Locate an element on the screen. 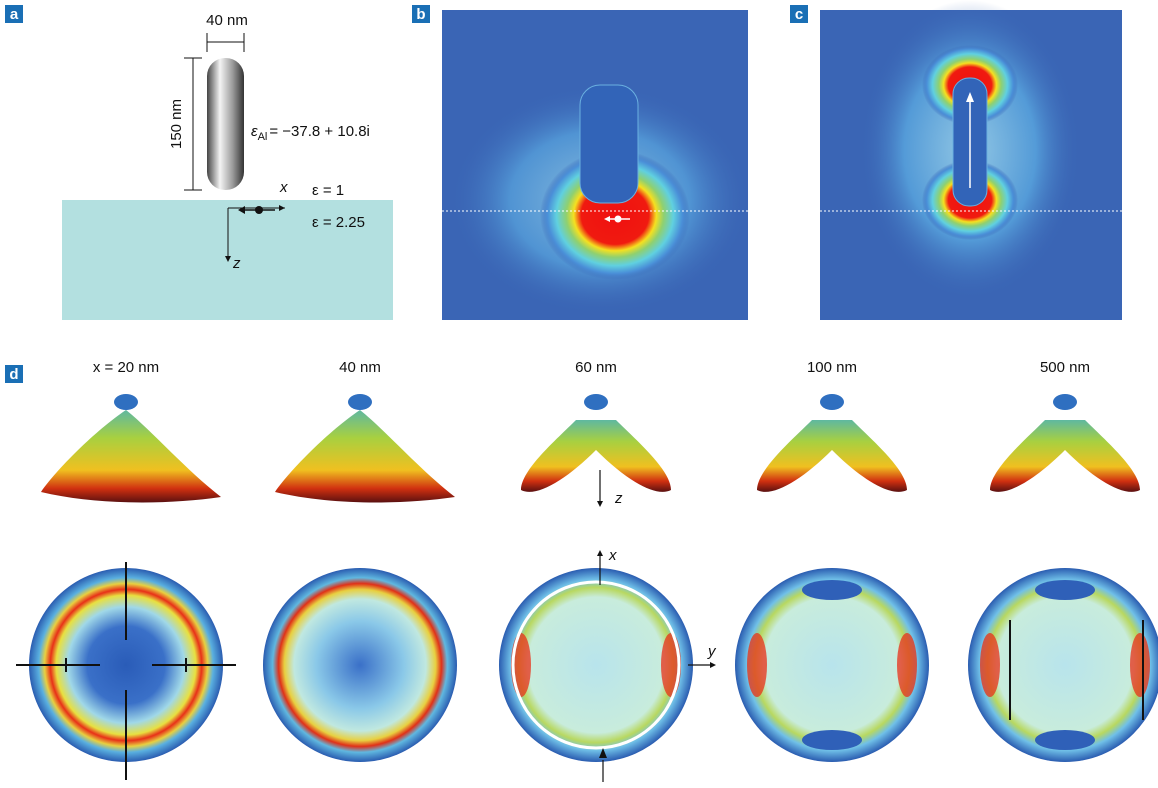 The height and width of the screenshot is (788, 1158). permittivity: εAl = −37.8 + 10.8i is located at coordinates (310, 133).